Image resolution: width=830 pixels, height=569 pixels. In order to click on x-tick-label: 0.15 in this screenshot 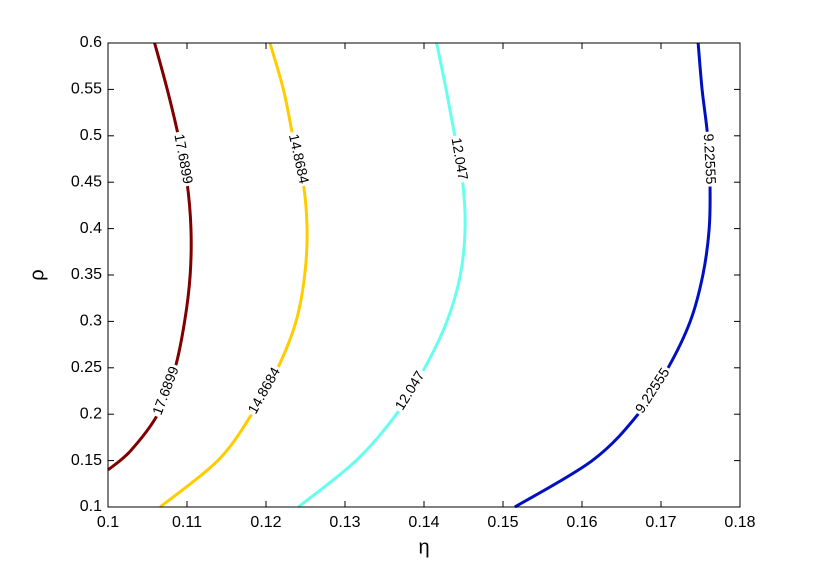, I will do `click(502, 522)`.